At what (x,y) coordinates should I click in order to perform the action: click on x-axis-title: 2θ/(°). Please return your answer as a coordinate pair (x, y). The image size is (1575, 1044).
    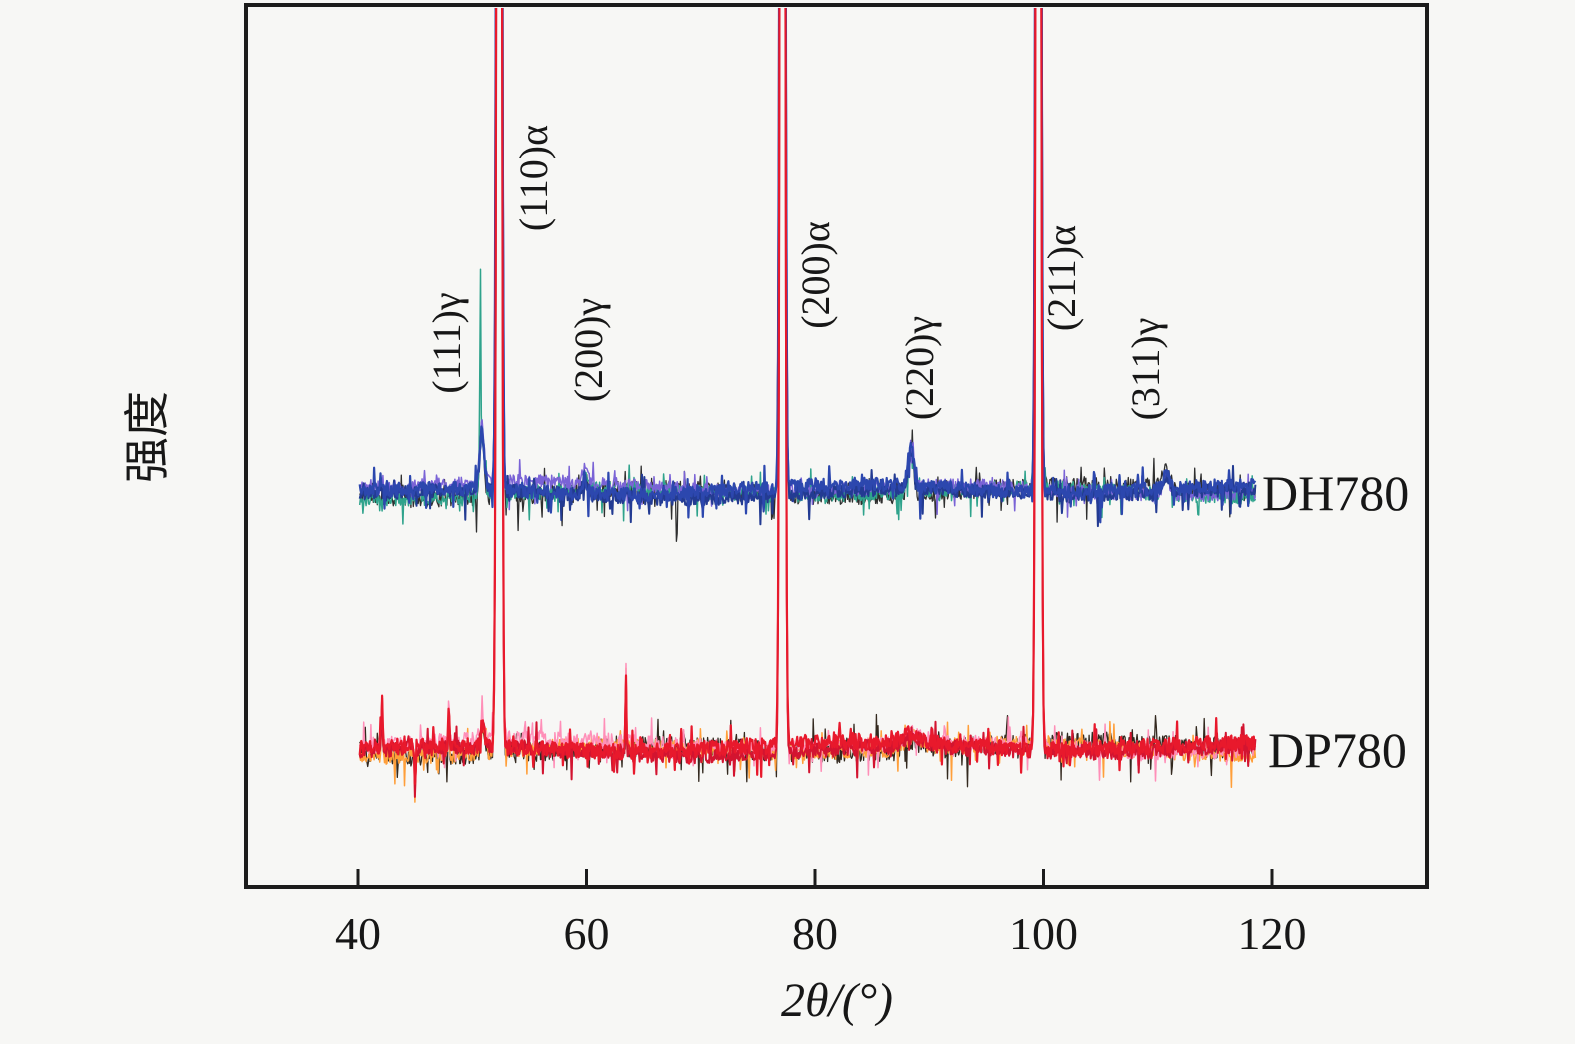
    Looking at the image, I should click on (837, 1000).